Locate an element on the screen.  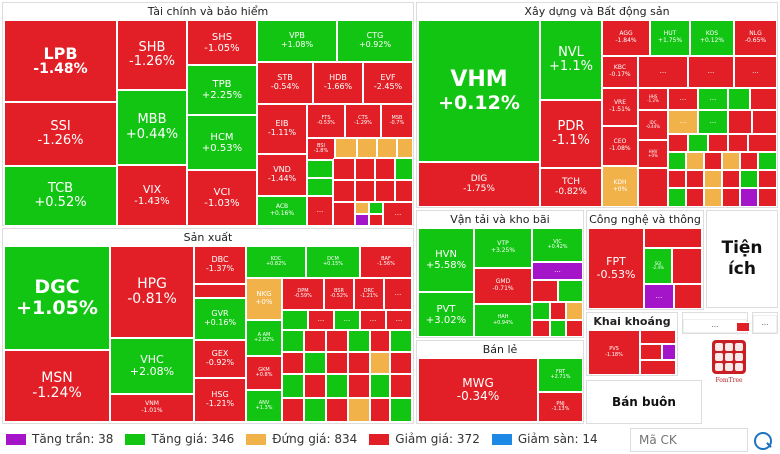
tile-MSN: MSN -1.24% is located at coordinates (57, 386).